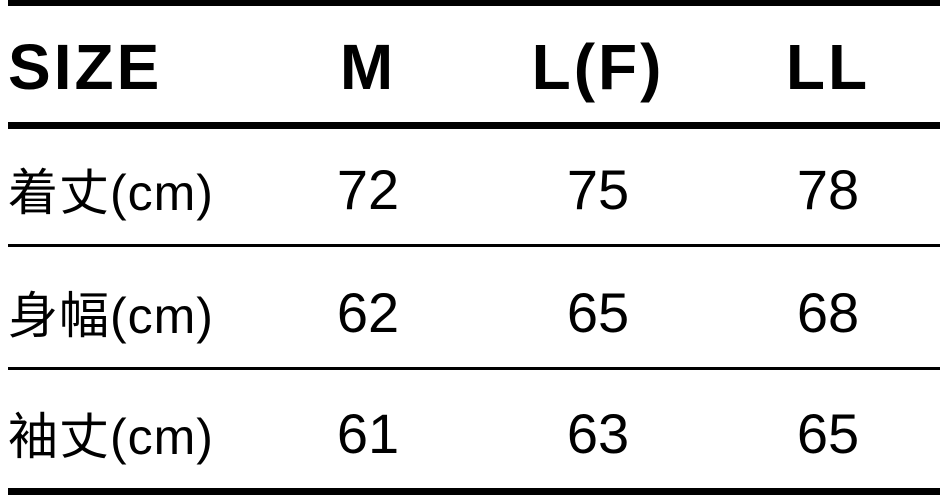  Describe the element at coordinates (598, 67) in the screenshot. I see `header-lf: L(F)` at that location.